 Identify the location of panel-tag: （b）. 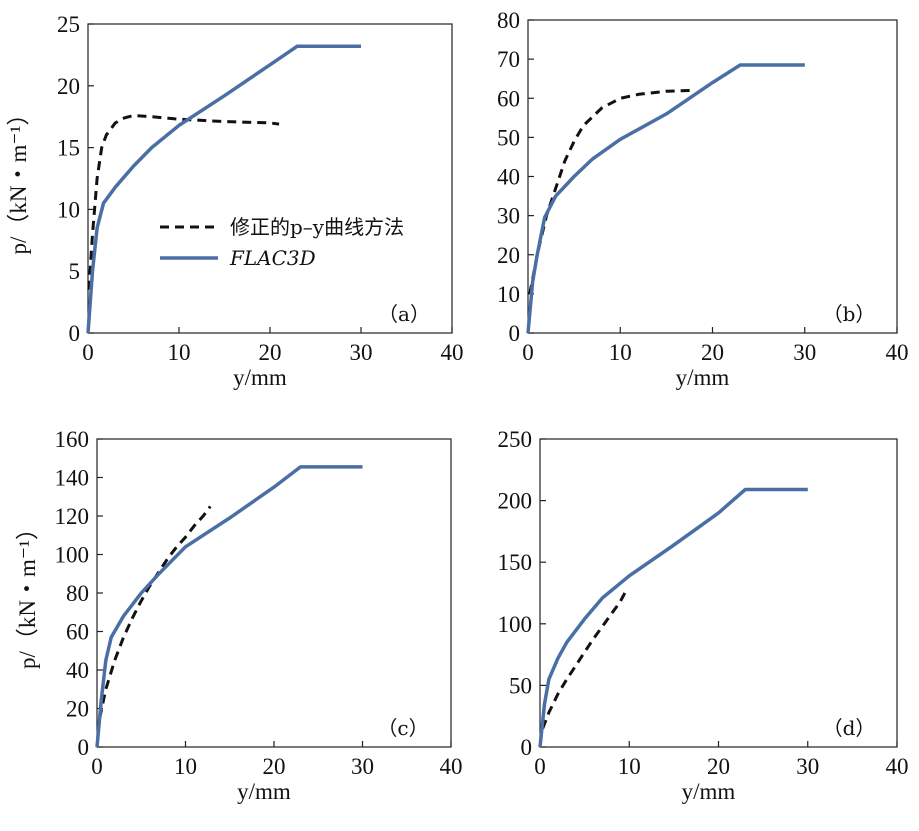
(849, 314).